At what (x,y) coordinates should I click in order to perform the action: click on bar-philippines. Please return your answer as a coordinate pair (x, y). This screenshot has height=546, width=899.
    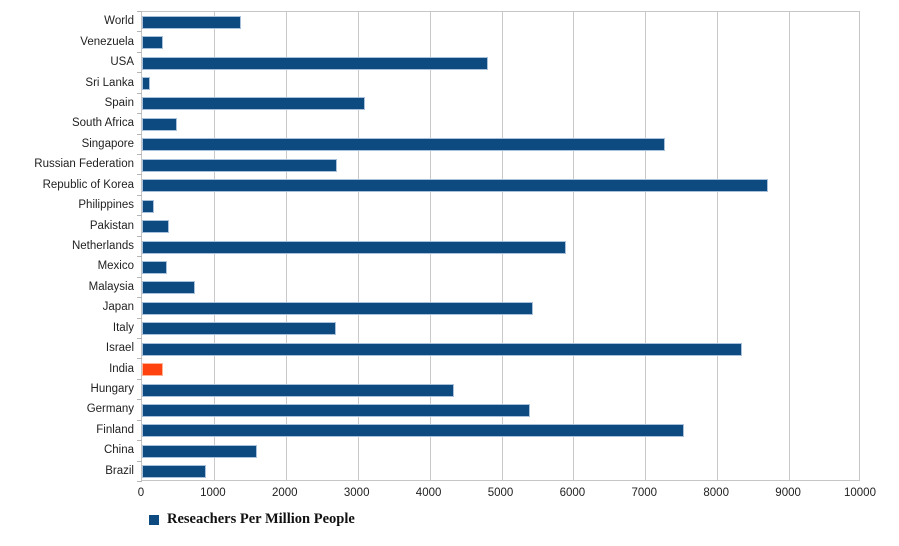
    Looking at the image, I should click on (148, 206).